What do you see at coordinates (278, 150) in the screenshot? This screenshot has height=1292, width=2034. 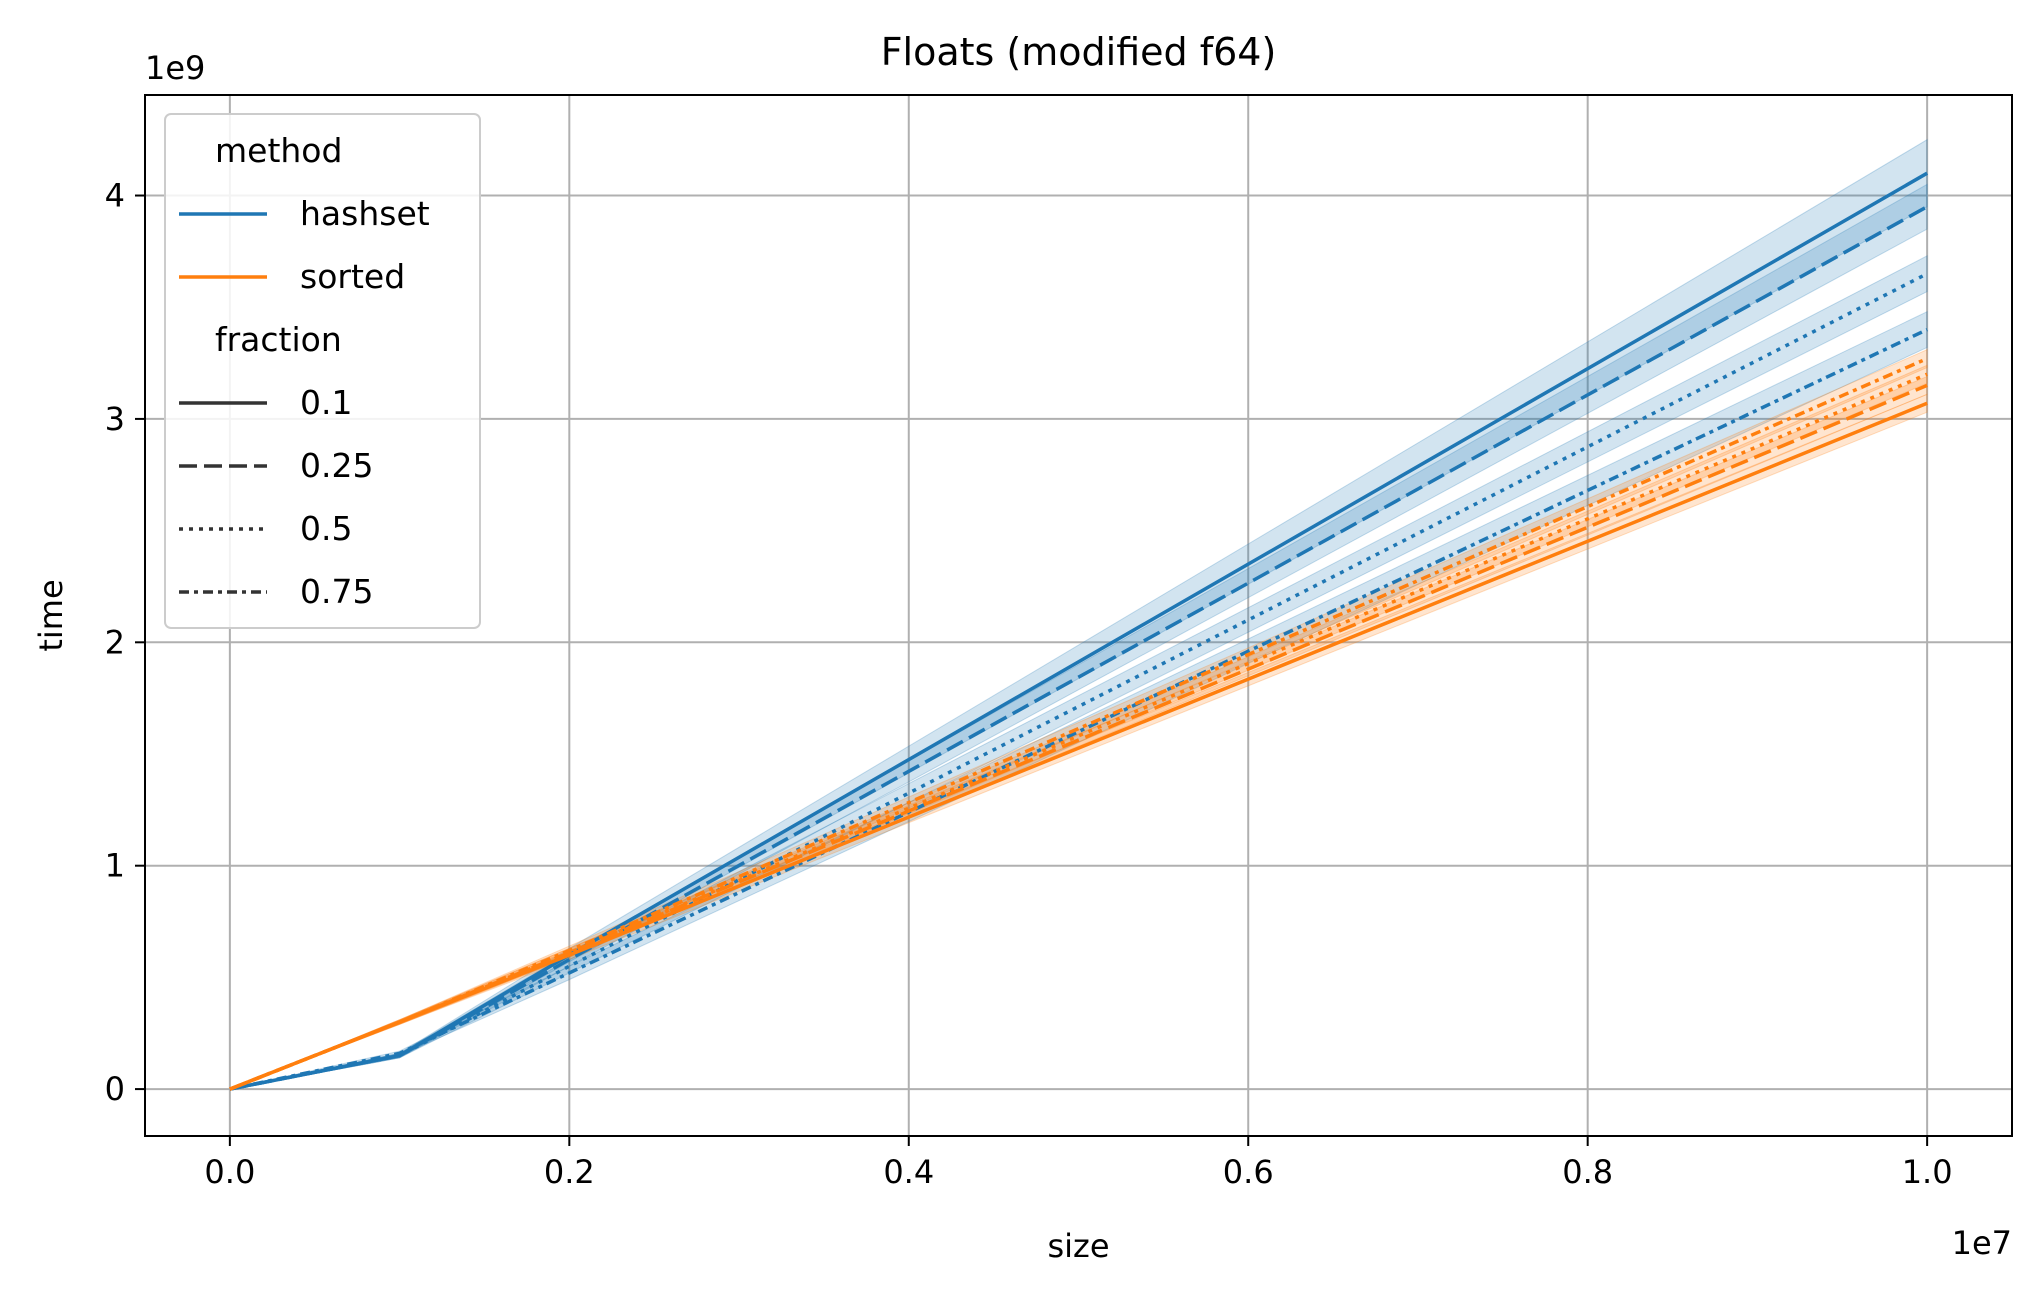 I see `legend-group-title: method` at bounding box center [278, 150].